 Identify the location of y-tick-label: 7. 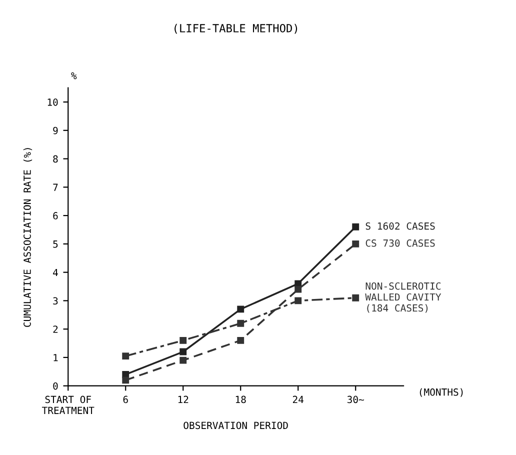
(55, 187).